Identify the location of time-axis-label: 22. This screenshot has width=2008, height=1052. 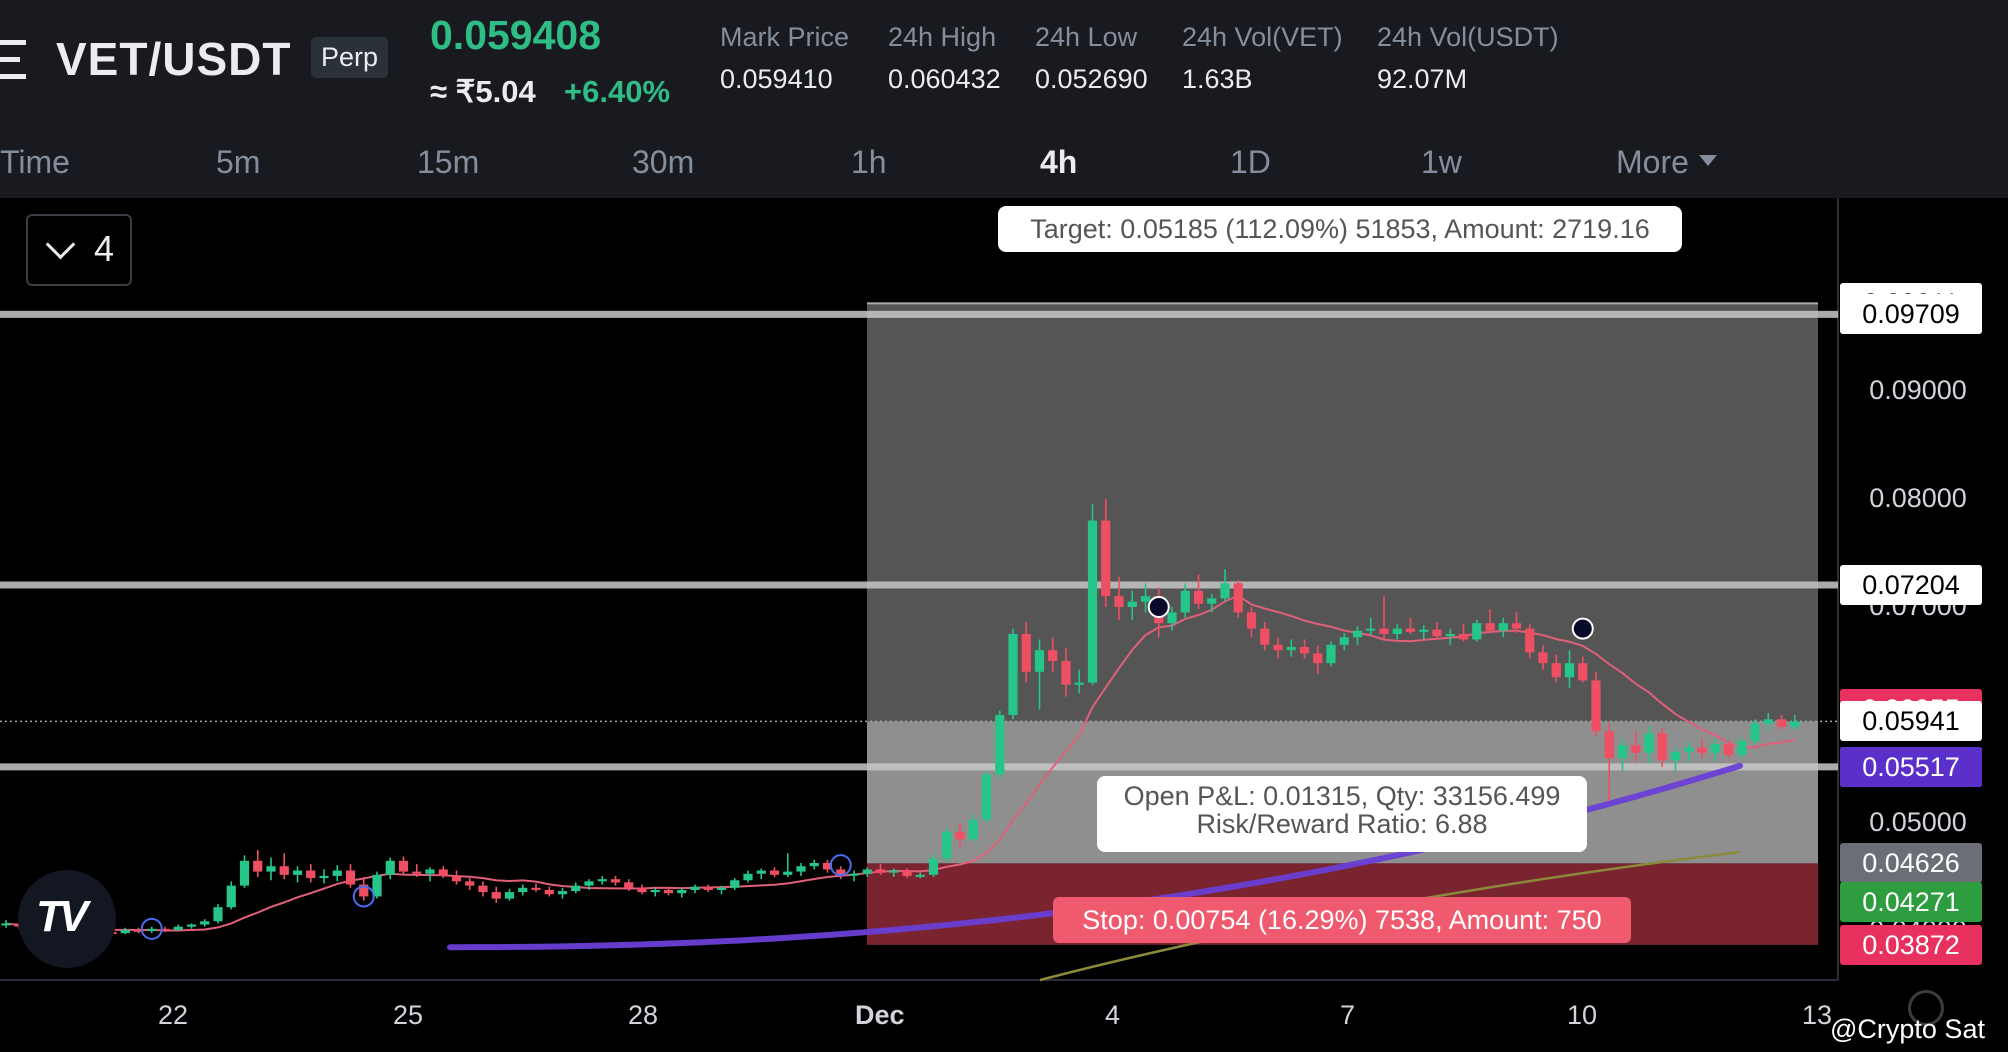
(173, 1015).